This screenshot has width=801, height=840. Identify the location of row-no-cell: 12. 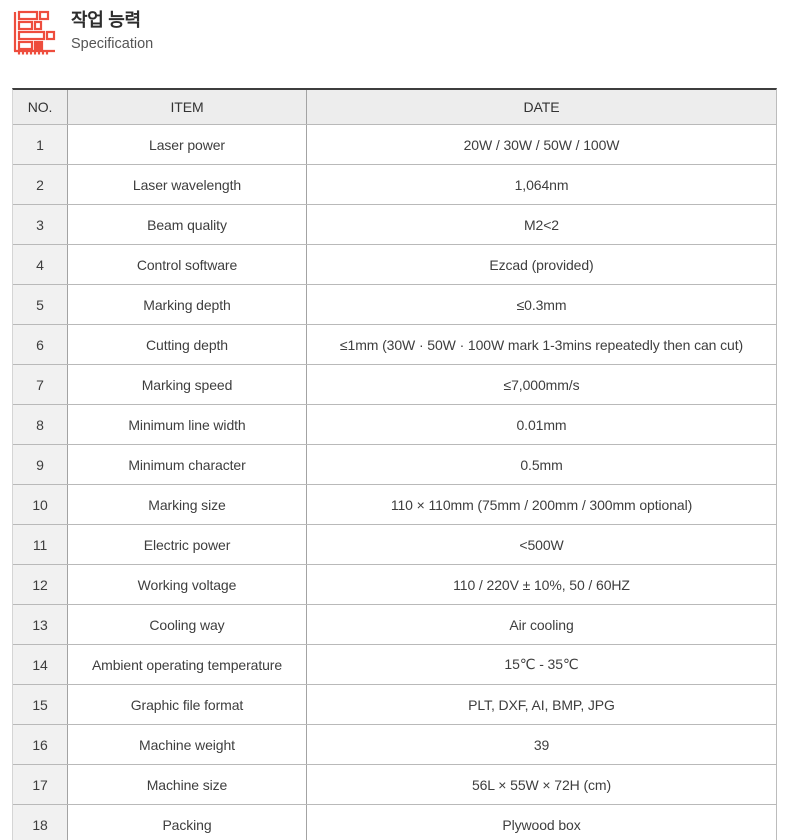
(40, 584).